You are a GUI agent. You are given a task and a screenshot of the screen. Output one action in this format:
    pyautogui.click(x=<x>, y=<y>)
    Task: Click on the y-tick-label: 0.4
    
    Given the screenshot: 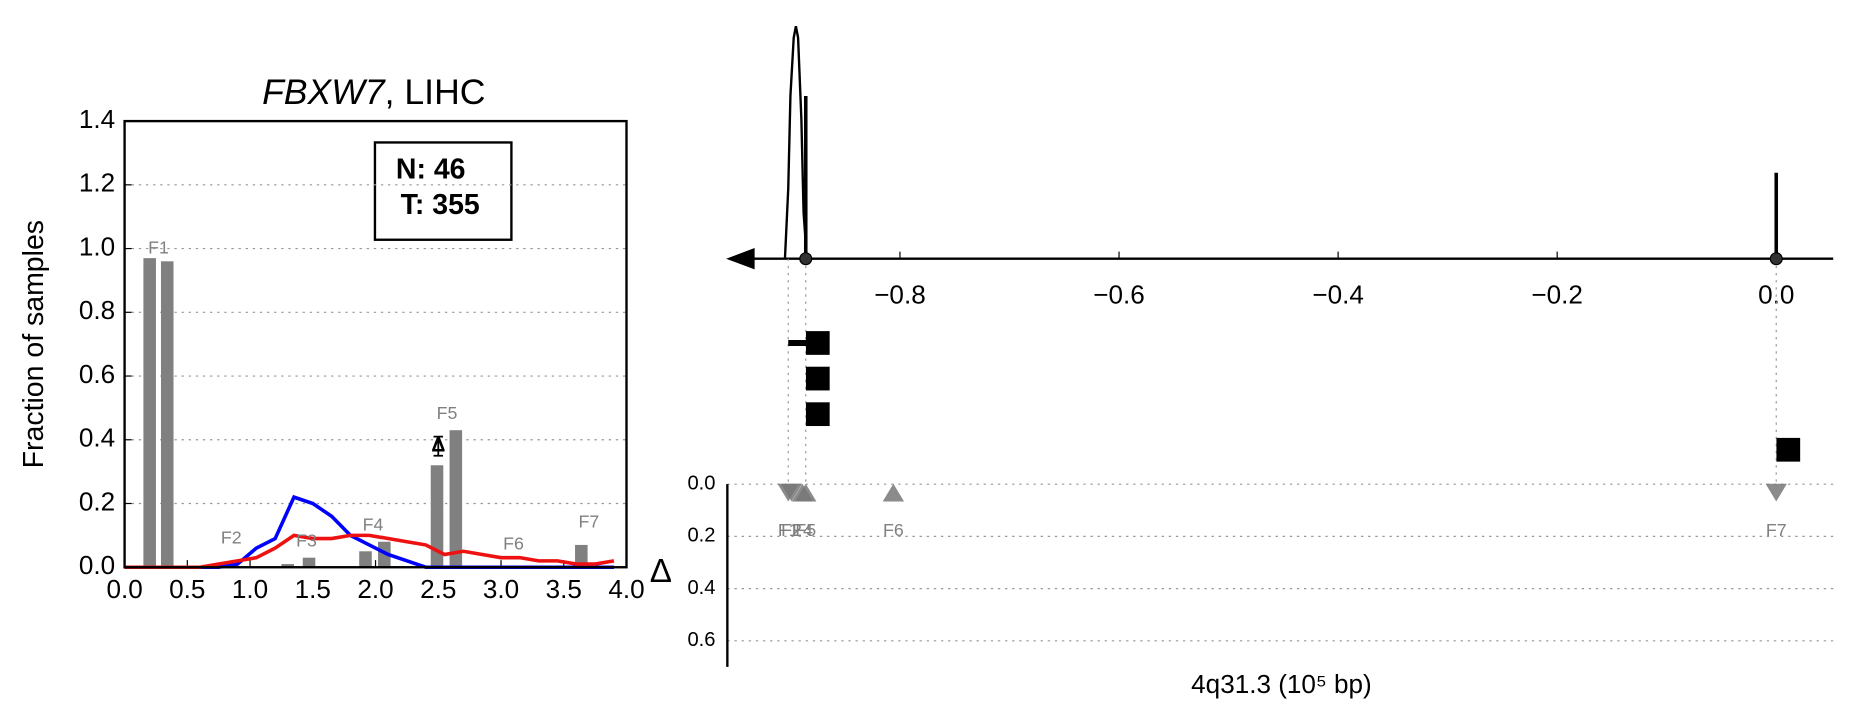 What is the action you would take?
    pyautogui.click(x=97, y=438)
    